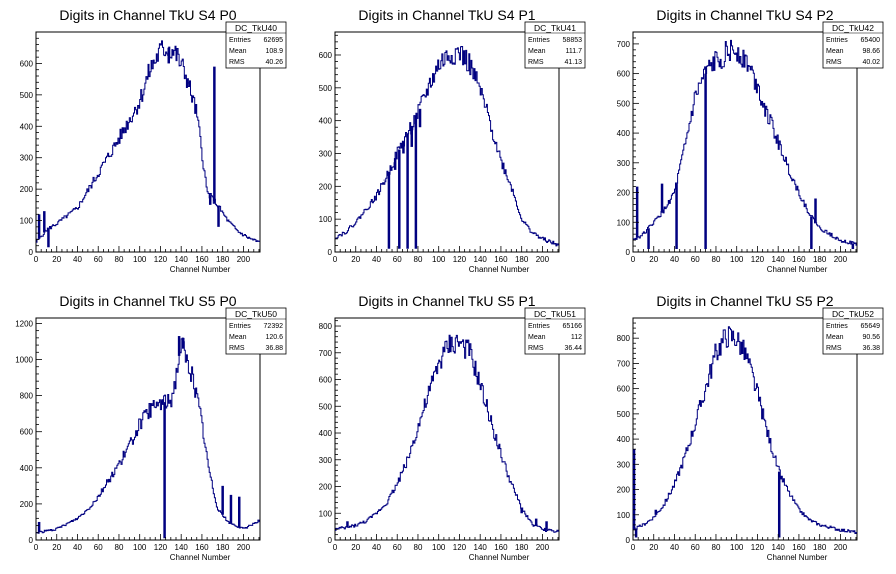  What do you see at coordinates (326, 353) in the screenshot?
I see `y-tick-label: 700` at bounding box center [326, 353].